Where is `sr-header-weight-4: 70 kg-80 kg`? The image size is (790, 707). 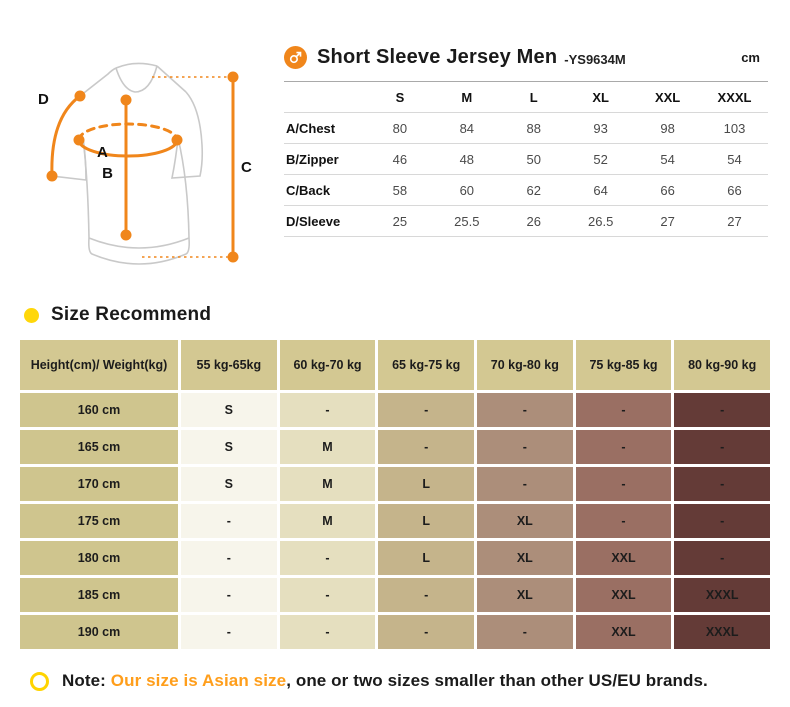 sr-header-weight-4: 70 kg-80 kg is located at coordinates (524, 365).